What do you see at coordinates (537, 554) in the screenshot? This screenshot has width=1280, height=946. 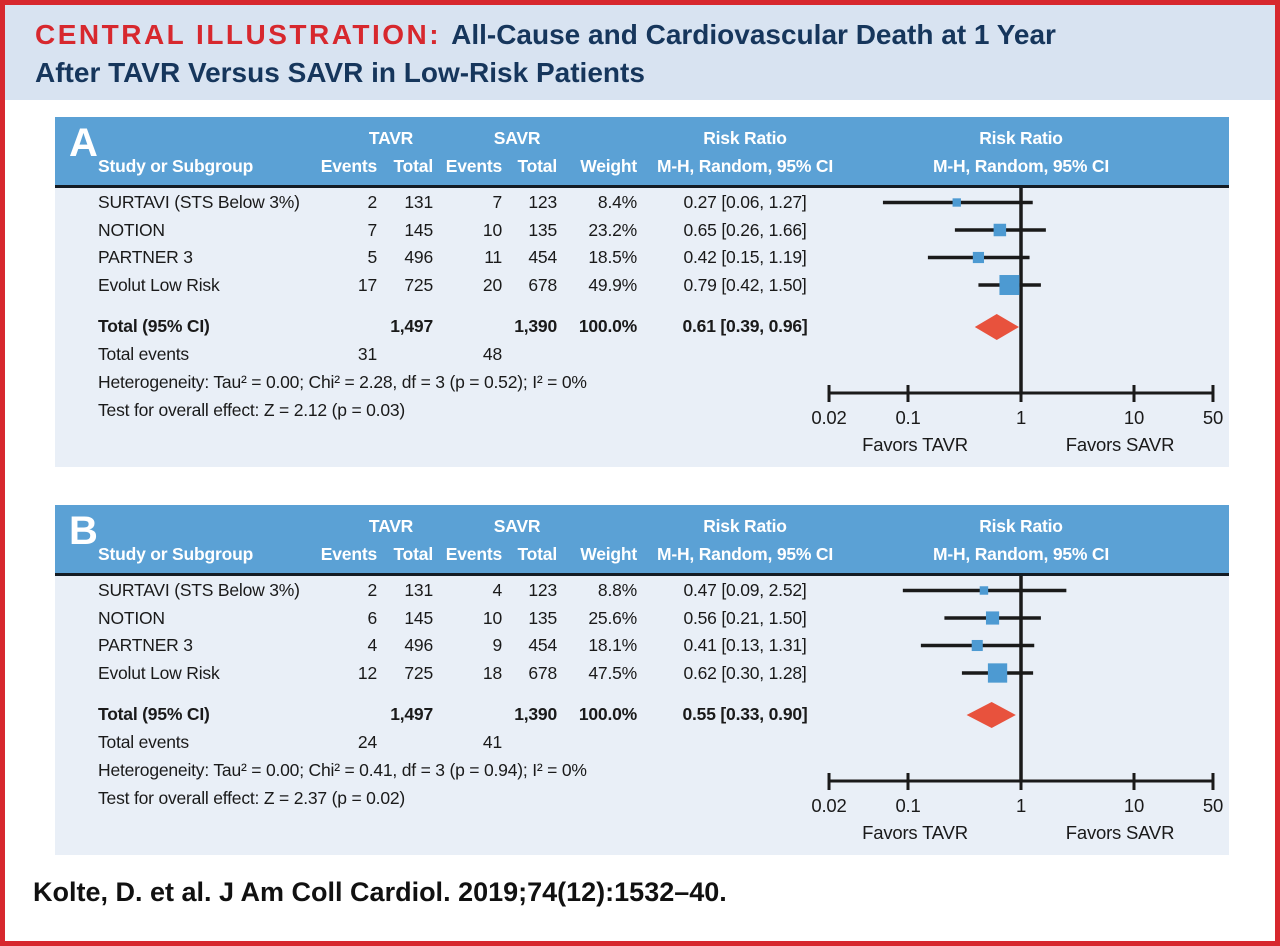 I see `col-header-savr-total: Total` at bounding box center [537, 554].